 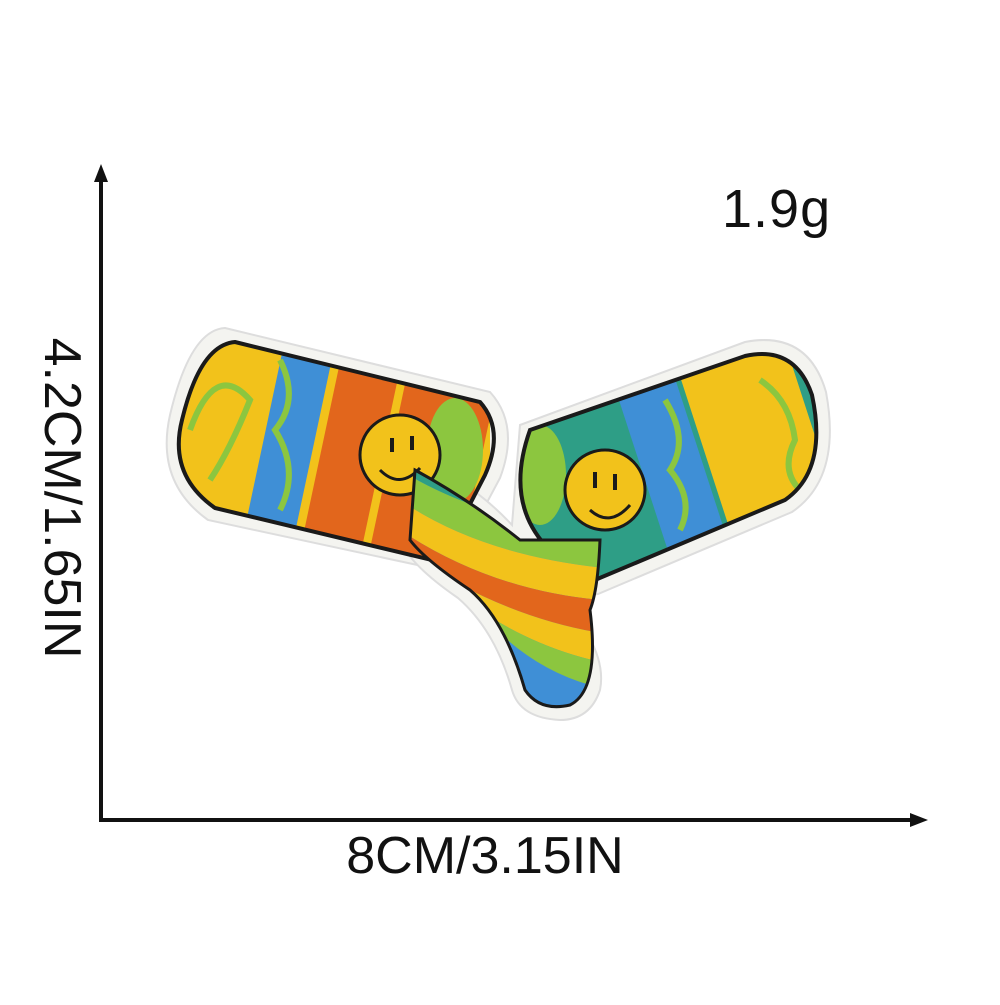 What do you see at coordinates (485, 856) in the screenshot?
I see `width-dimension-label: 8CM/3.15IN` at bounding box center [485, 856].